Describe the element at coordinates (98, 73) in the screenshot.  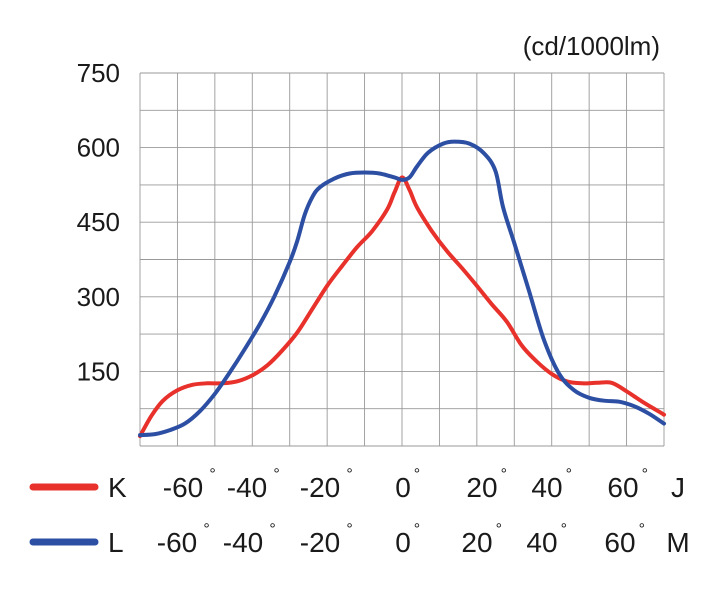
I see `y-tick-label: 750` at that location.